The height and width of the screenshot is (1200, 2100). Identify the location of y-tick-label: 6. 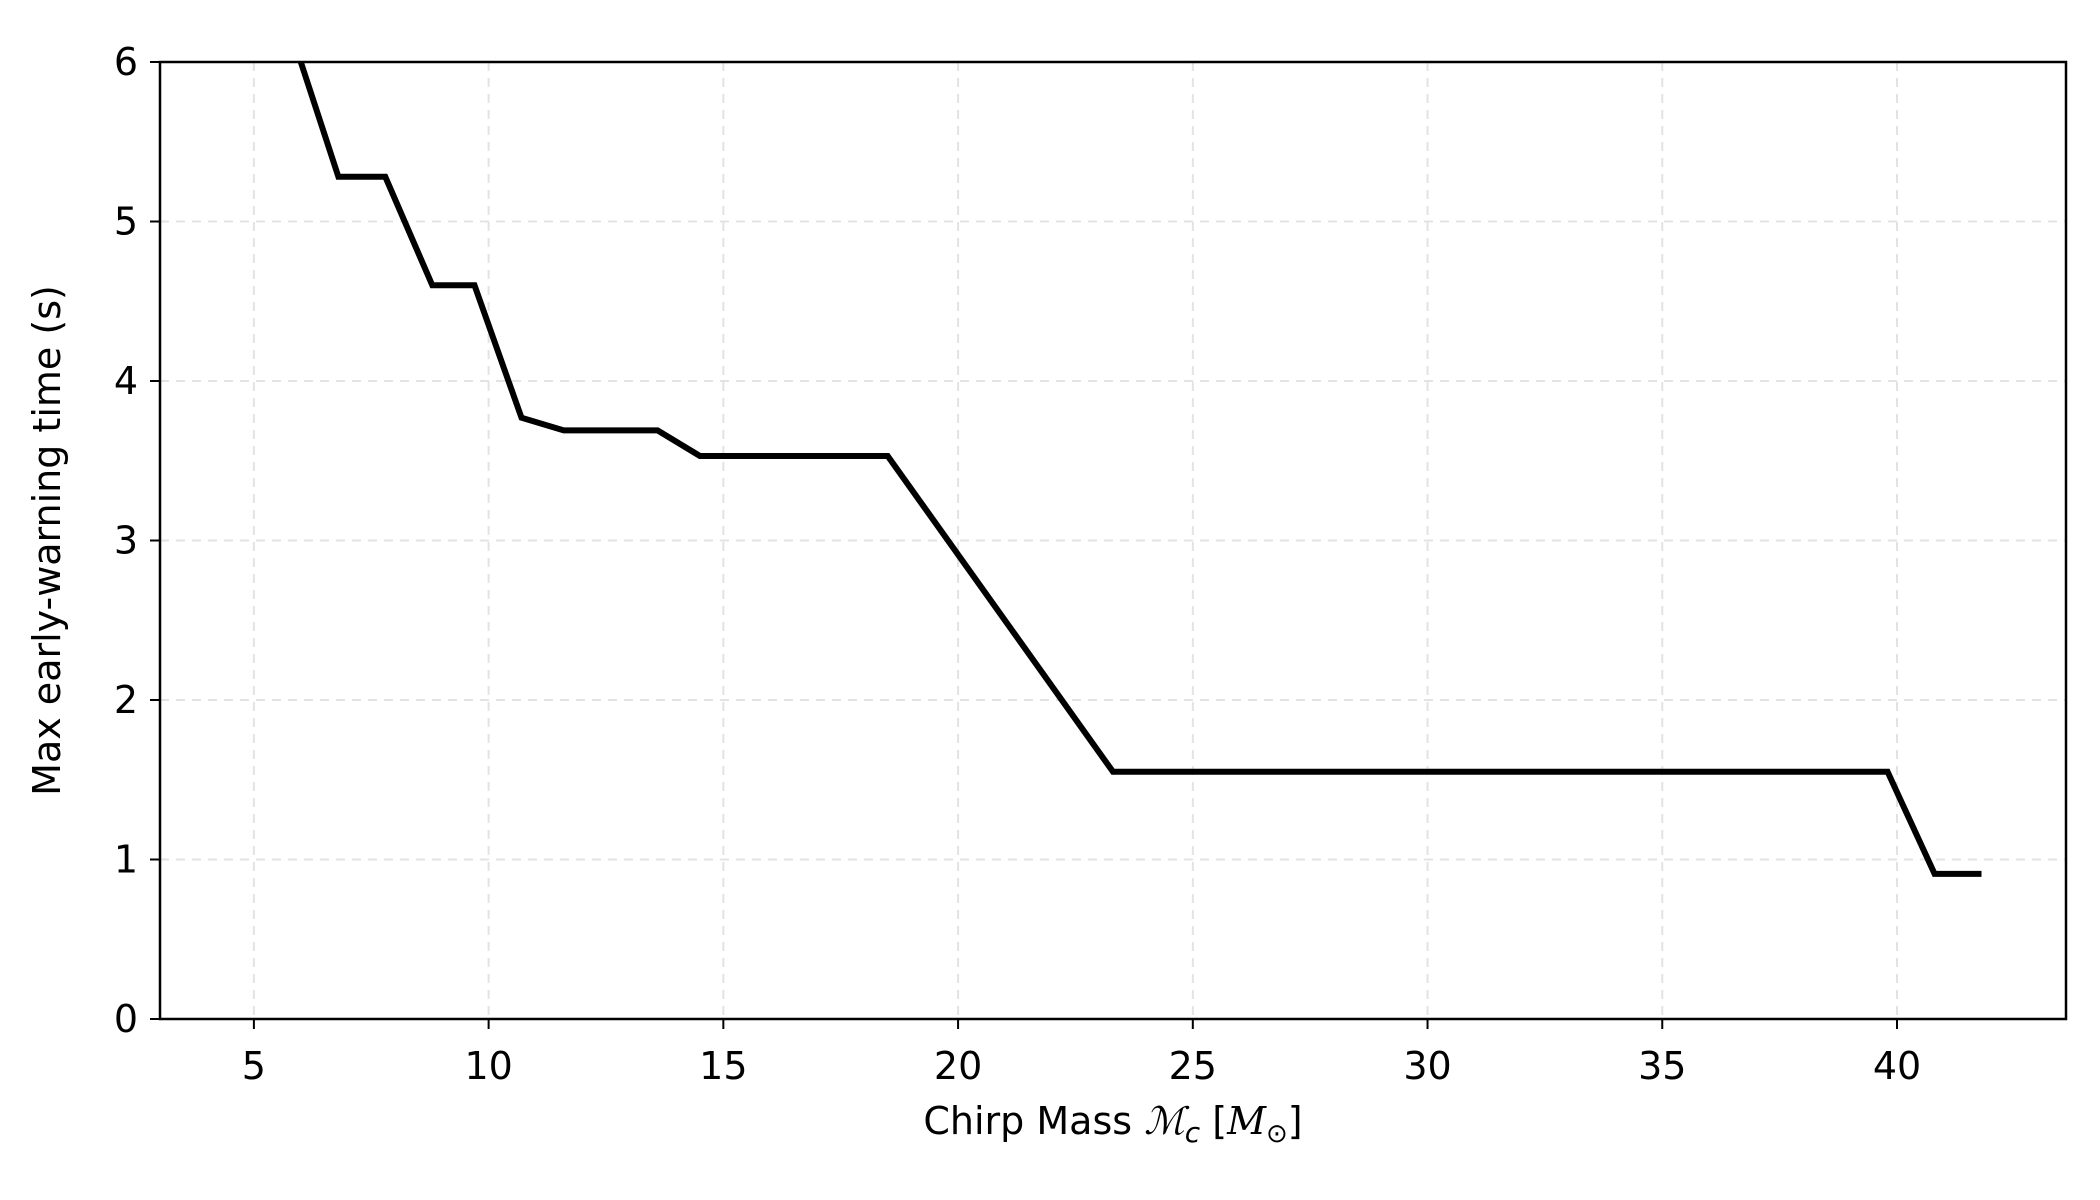
(126, 62).